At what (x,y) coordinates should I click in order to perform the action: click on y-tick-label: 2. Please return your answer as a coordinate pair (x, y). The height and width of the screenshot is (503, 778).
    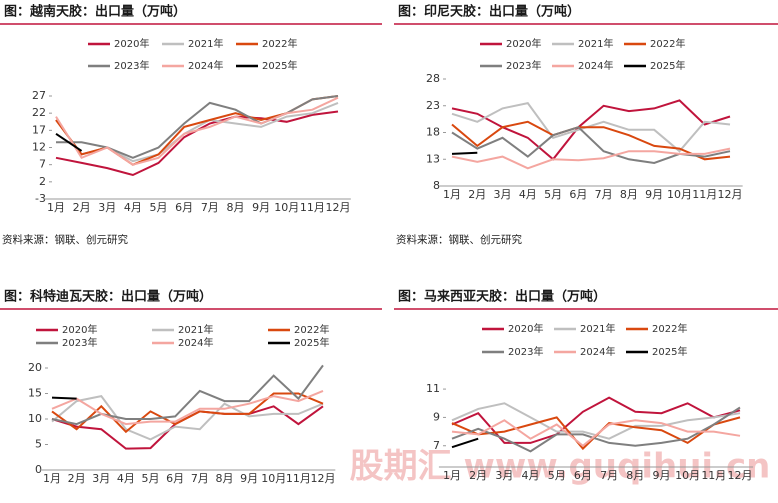
    Looking at the image, I should click on (42, 181).